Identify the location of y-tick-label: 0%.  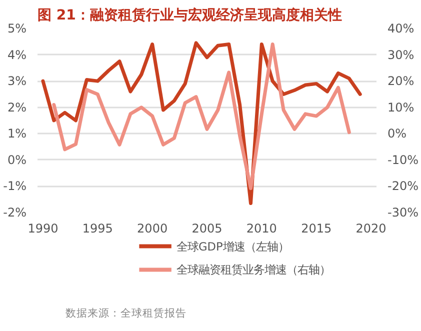
(17, 159).